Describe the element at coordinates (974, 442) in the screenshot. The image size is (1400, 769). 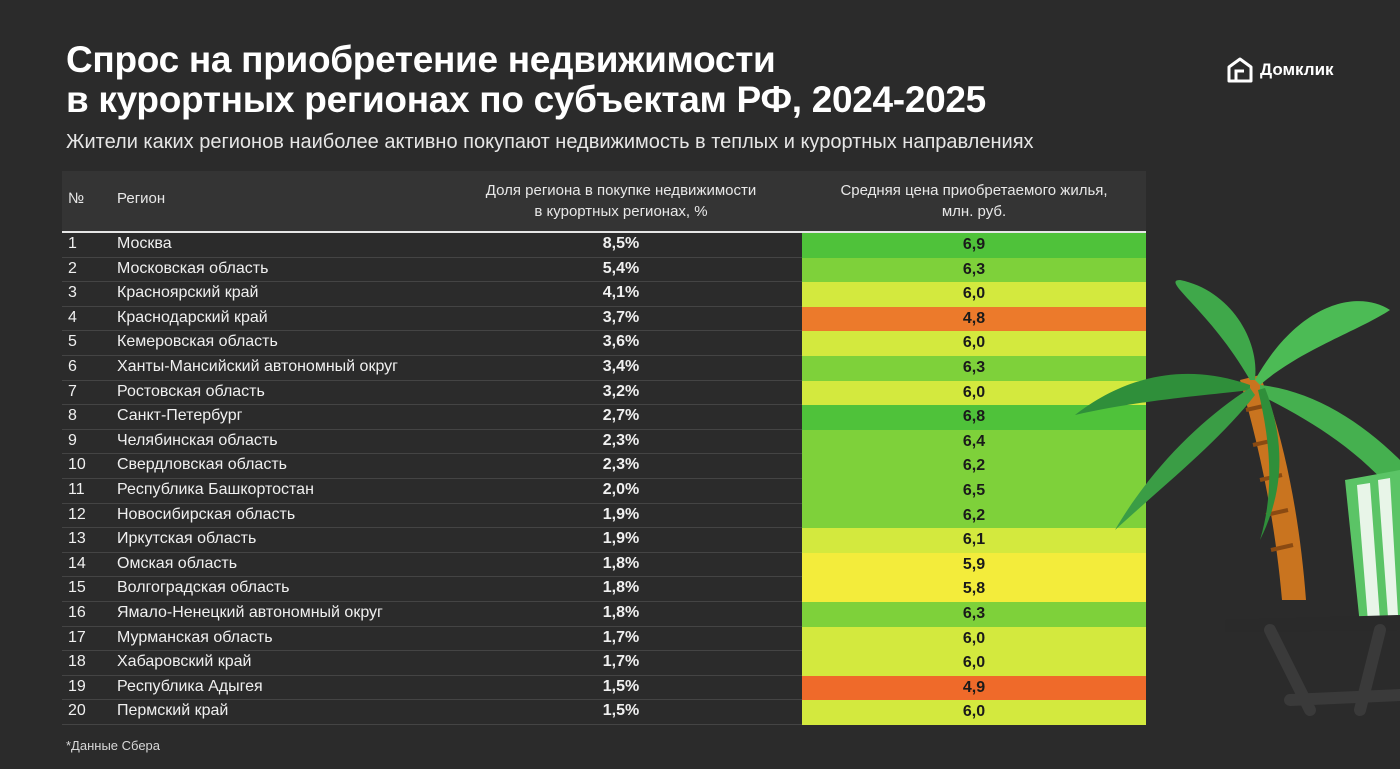
I see `row-price-cell: 6,4` at that location.